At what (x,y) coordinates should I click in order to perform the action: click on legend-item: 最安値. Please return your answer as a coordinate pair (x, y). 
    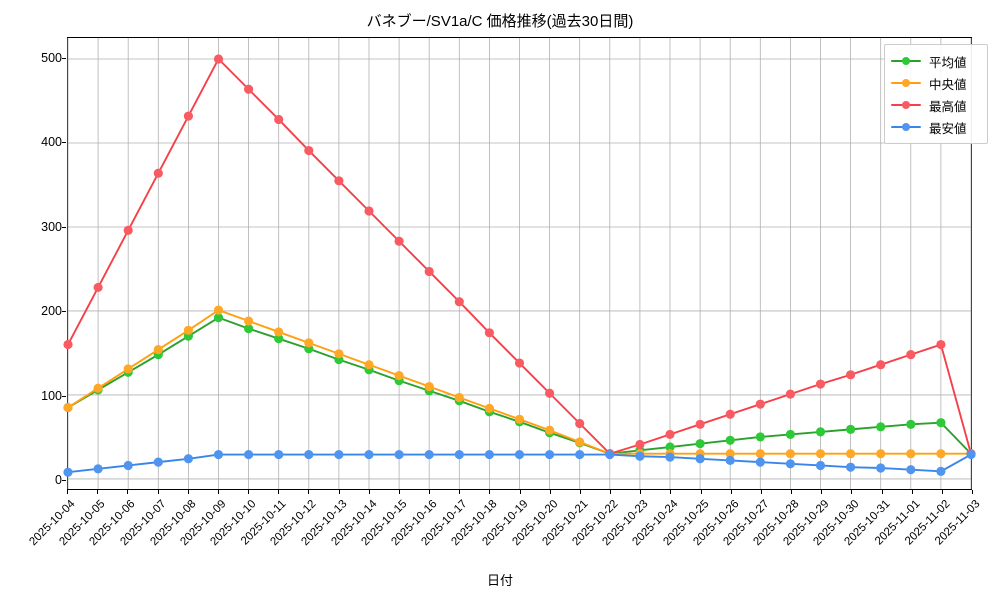
    Looking at the image, I should click on (936, 127).